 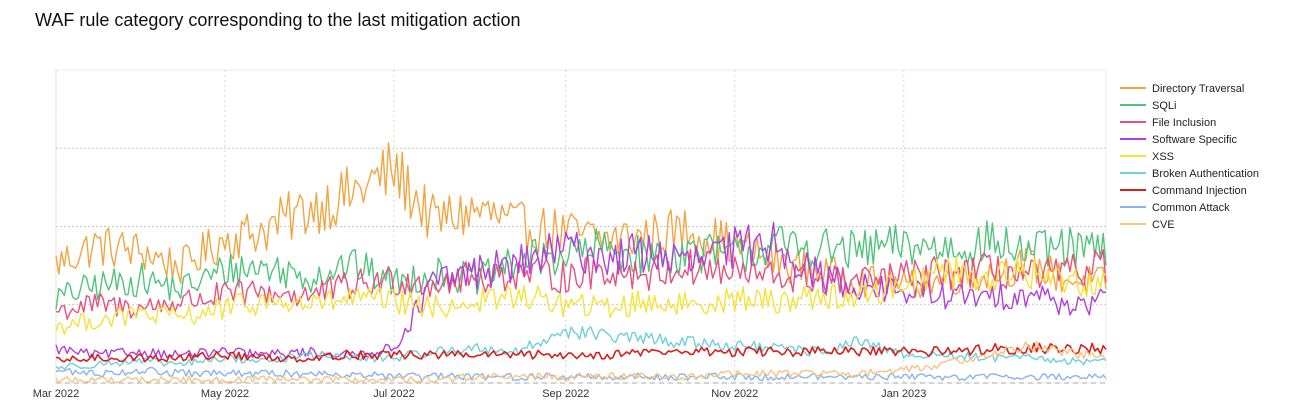 What do you see at coordinates (1191, 208) in the screenshot?
I see `legend-label: Common Attack` at bounding box center [1191, 208].